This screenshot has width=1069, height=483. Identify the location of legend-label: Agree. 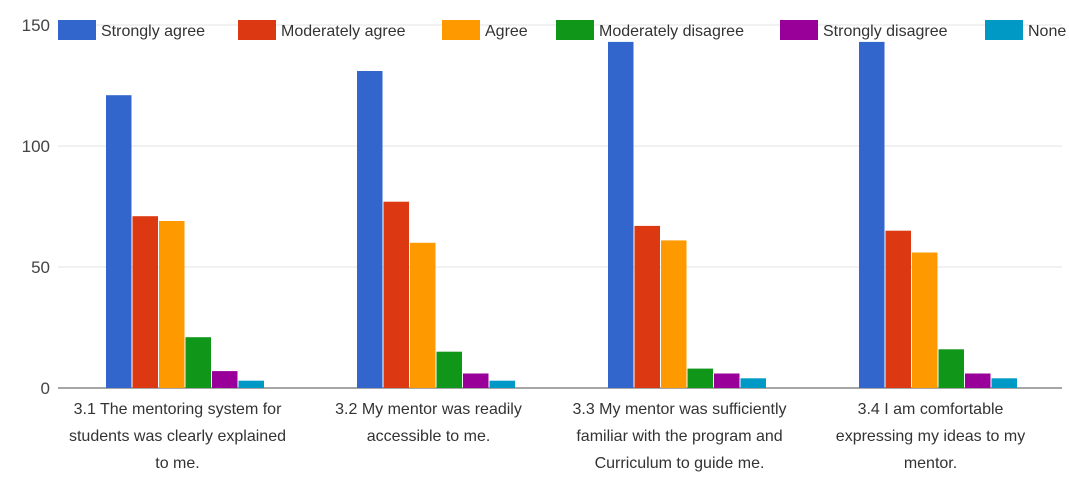
(506, 31).